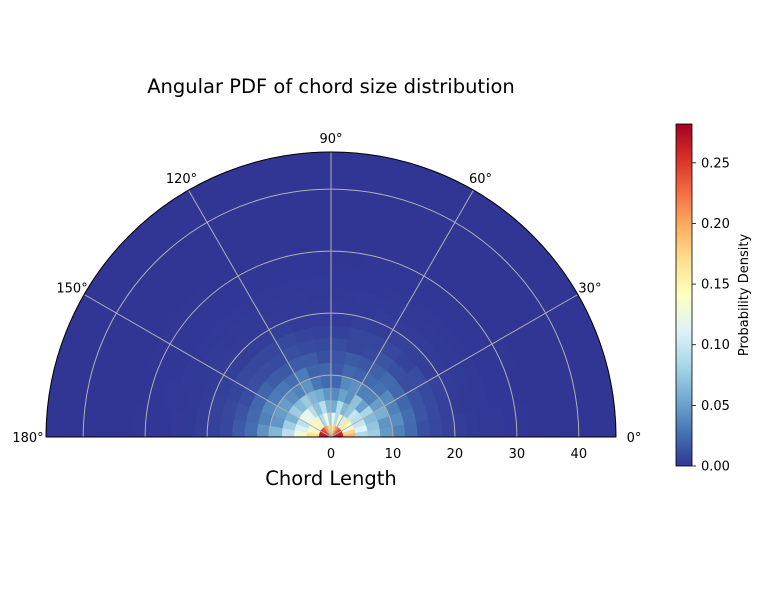 The image size is (762, 590). I want to click on radial-tick-label: 20, so click(455, 454).